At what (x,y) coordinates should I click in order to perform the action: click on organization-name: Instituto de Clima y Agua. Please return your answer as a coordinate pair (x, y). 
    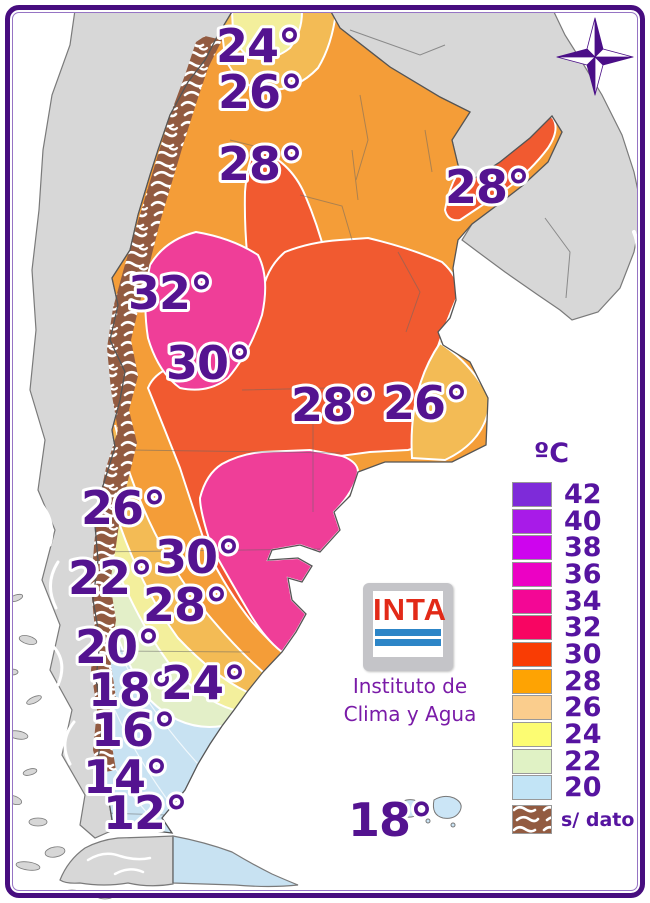
    Looking at the image, I should click on (410, 700).